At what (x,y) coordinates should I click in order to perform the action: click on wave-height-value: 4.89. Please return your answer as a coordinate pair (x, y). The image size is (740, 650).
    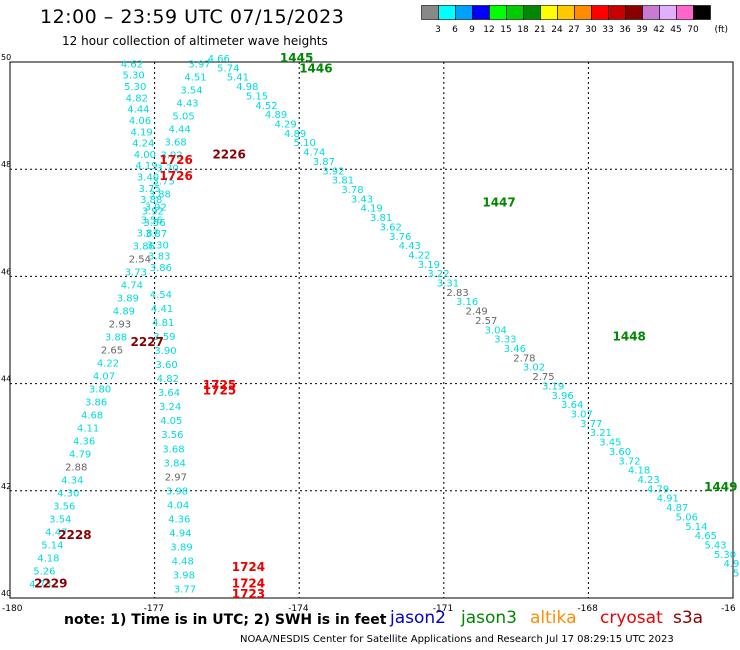
    Looking at the image, I should click on (295, 134).